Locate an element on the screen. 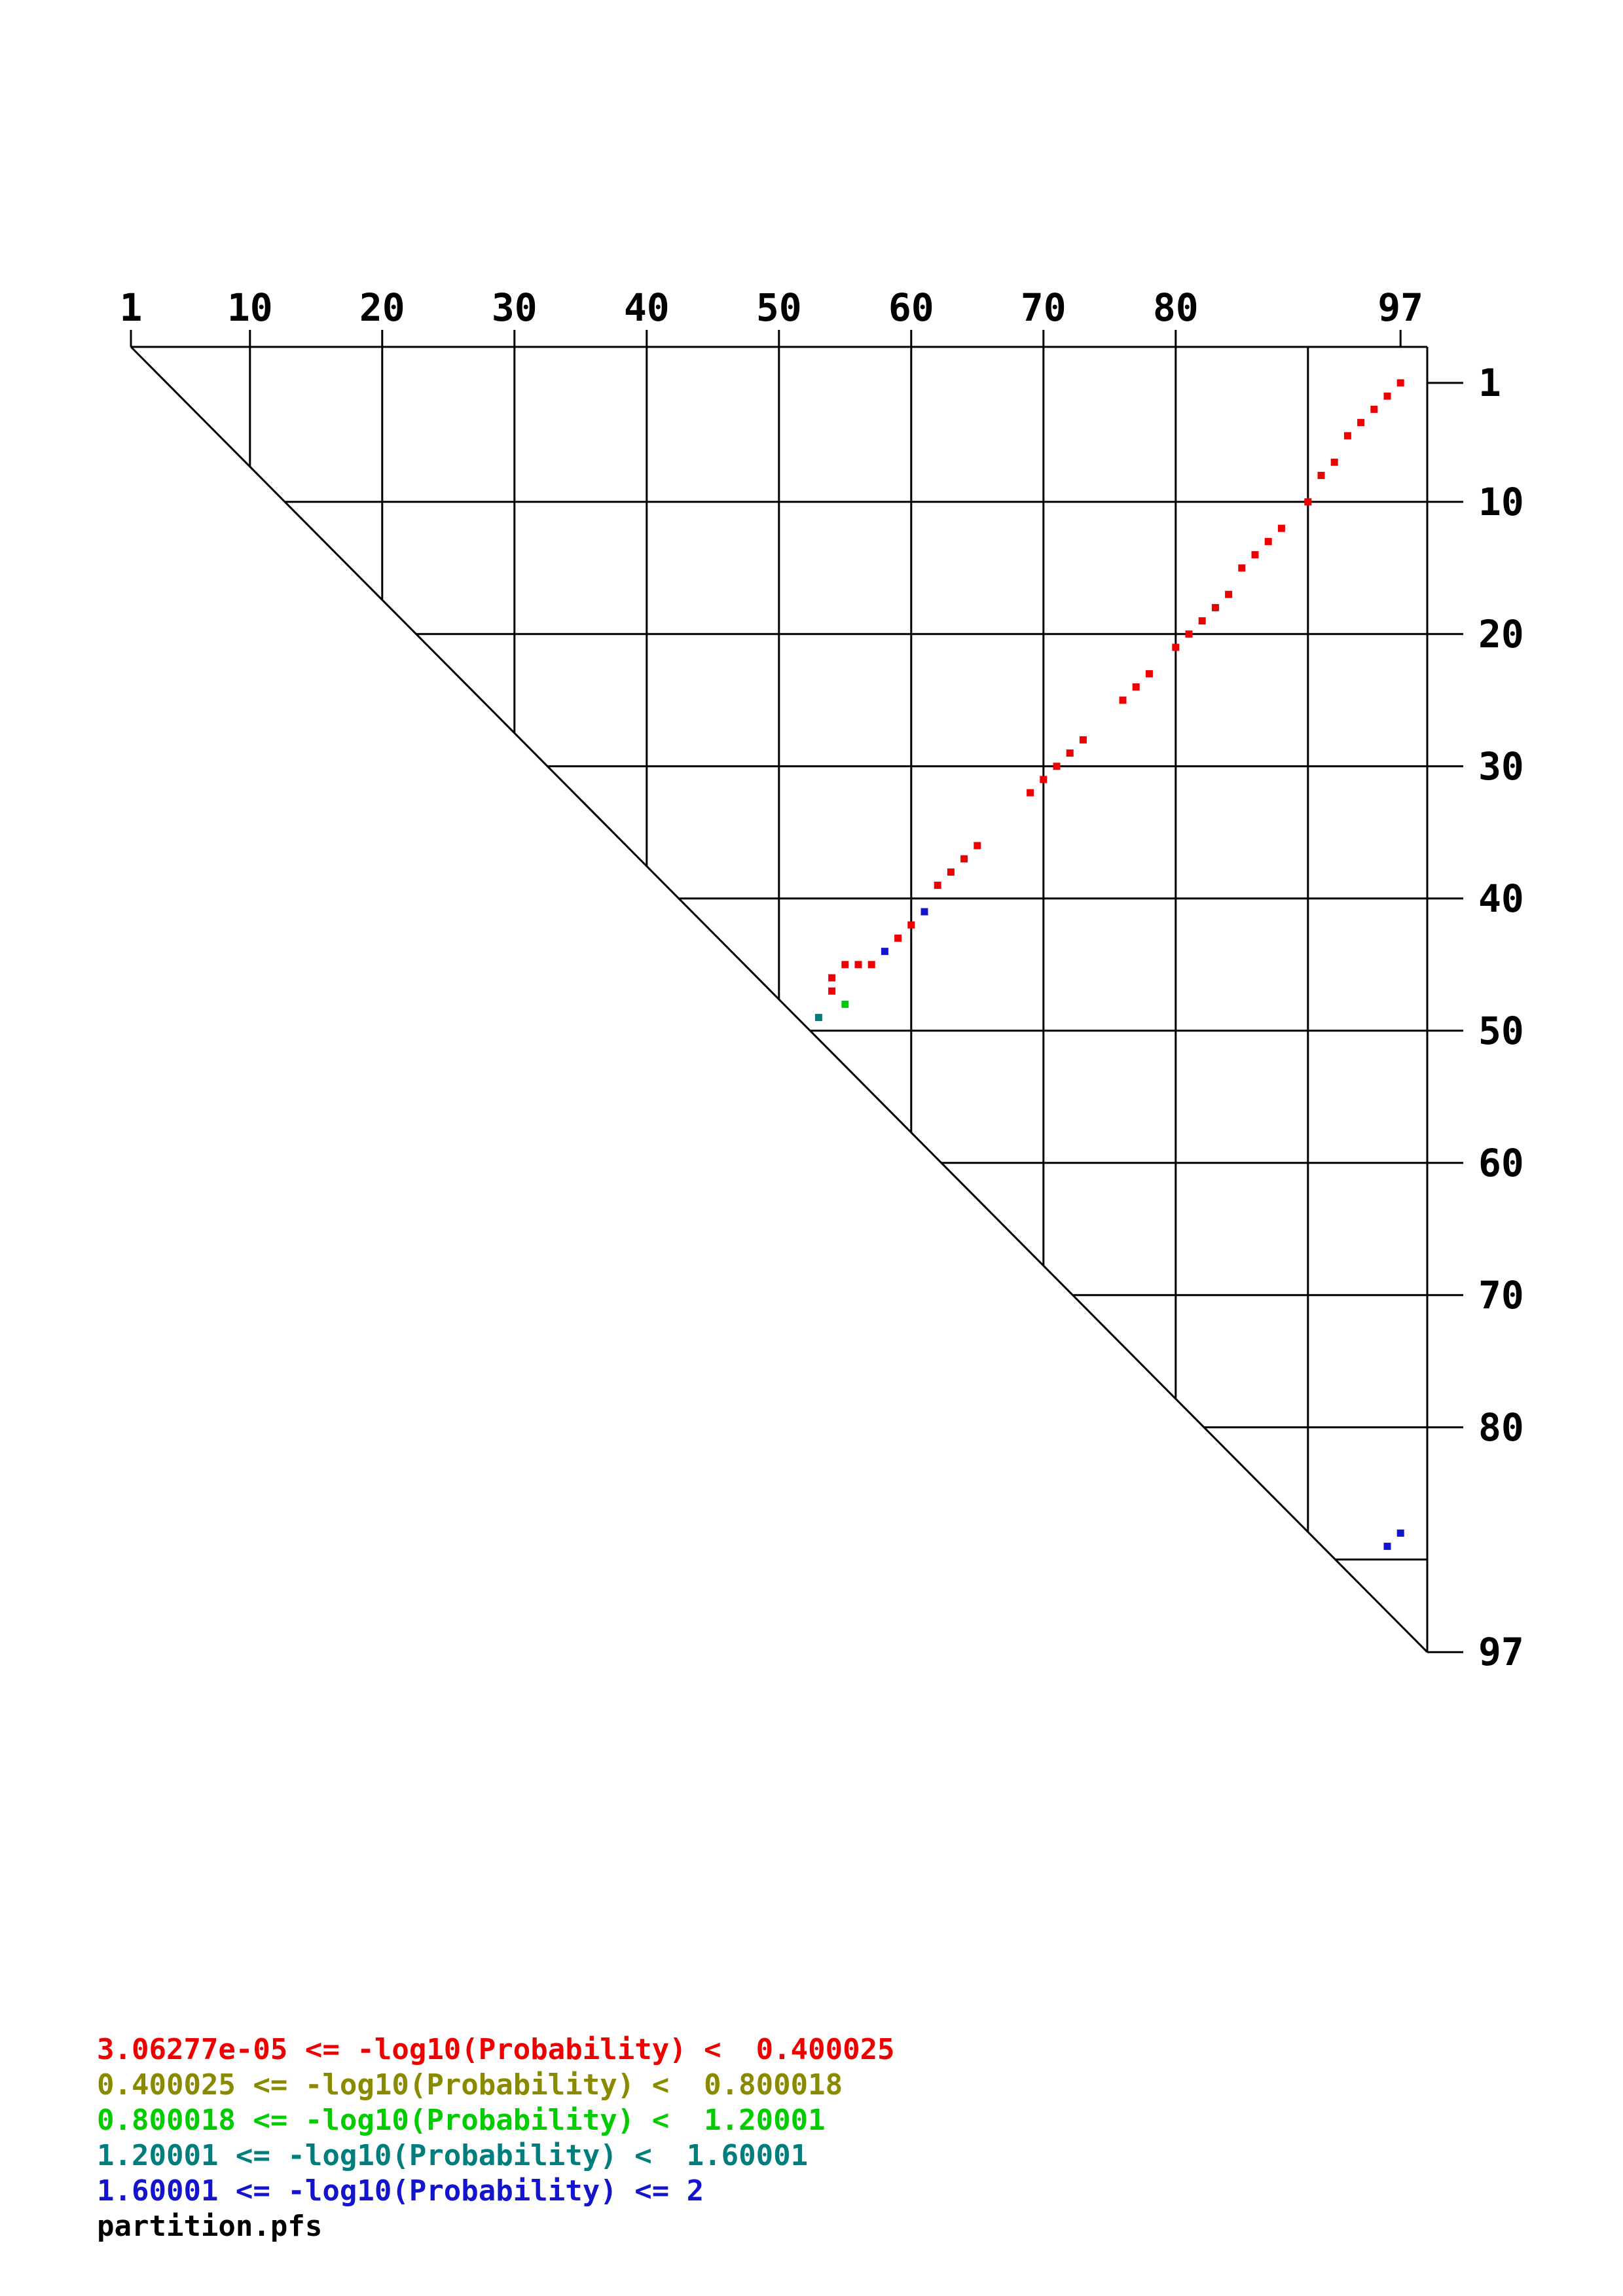 The height and width of the screenshot is (2296, 1623). axis-label-top: 1 is located at coordinates (131, 307).